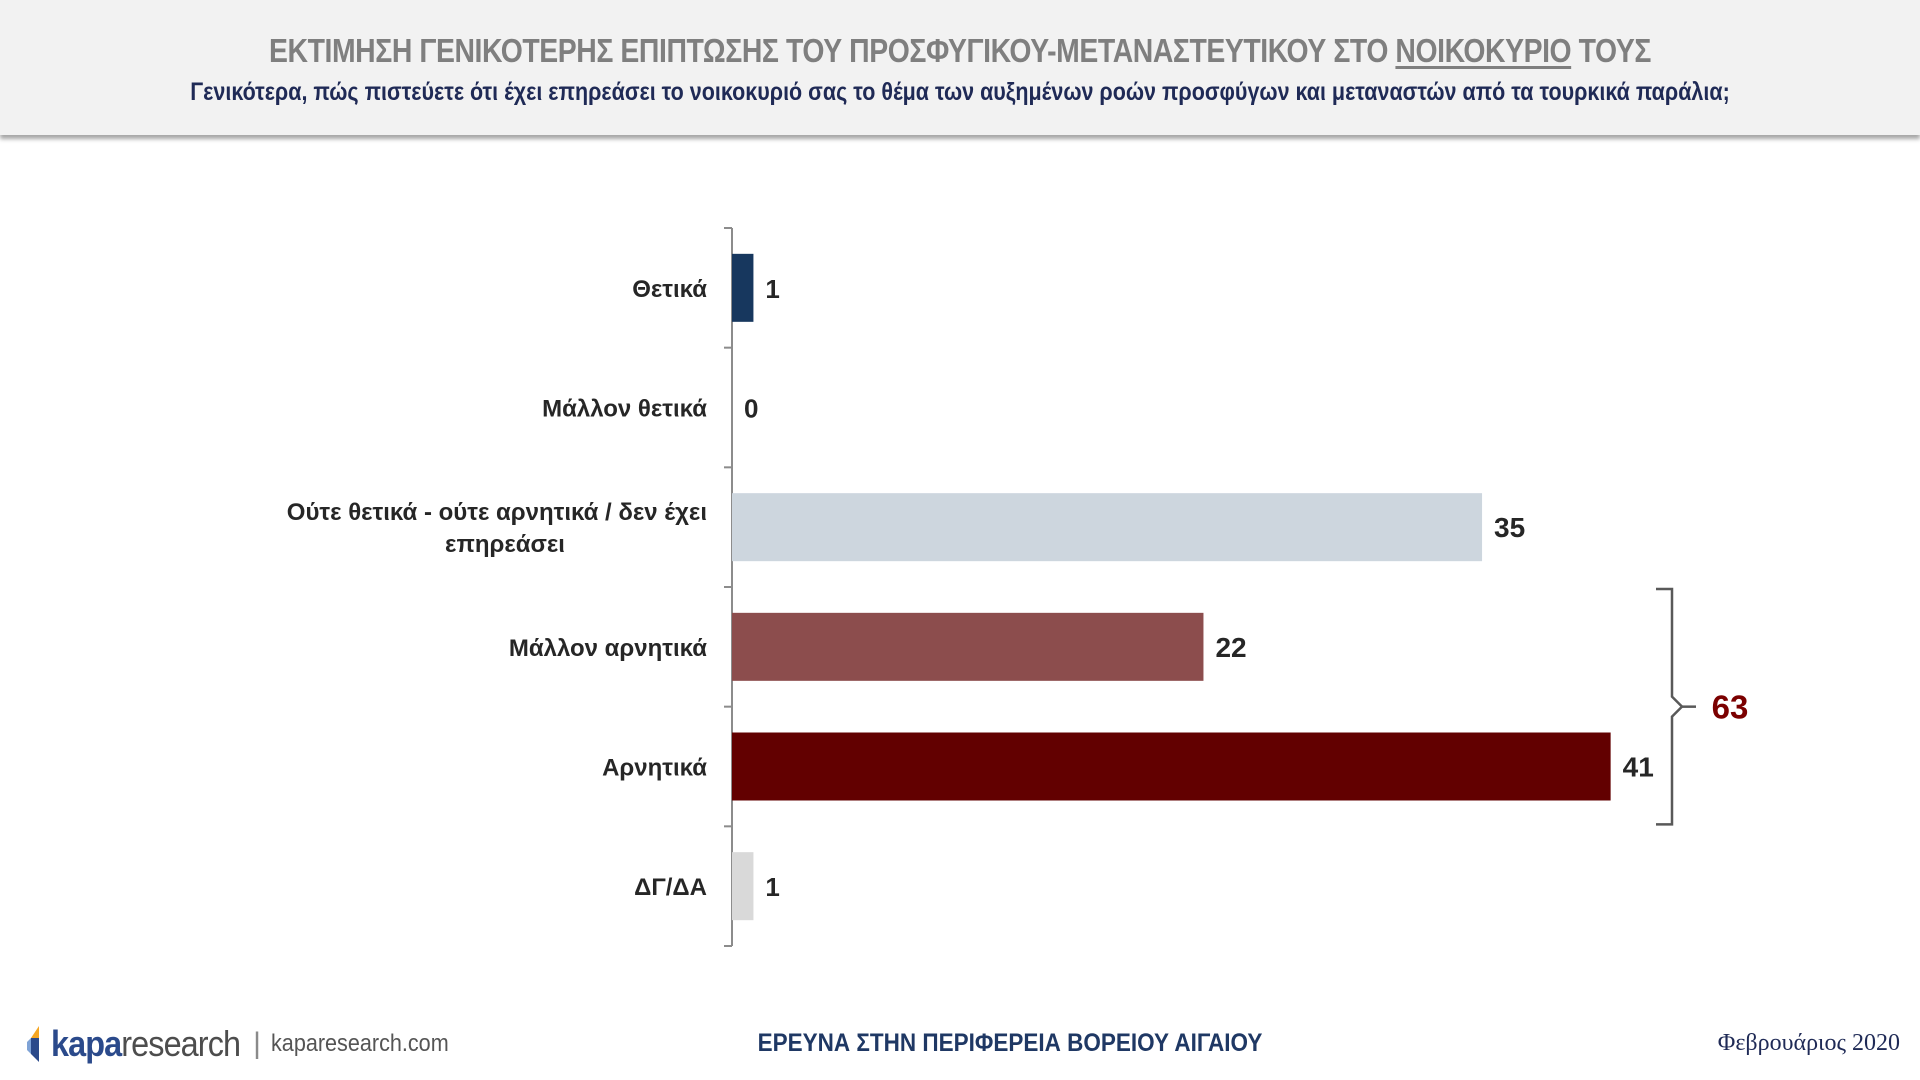  What do you see at coordinates (36, 1044) in the screenshot?
I see `logo-mark-icon` at bounding box center [36, 1044].